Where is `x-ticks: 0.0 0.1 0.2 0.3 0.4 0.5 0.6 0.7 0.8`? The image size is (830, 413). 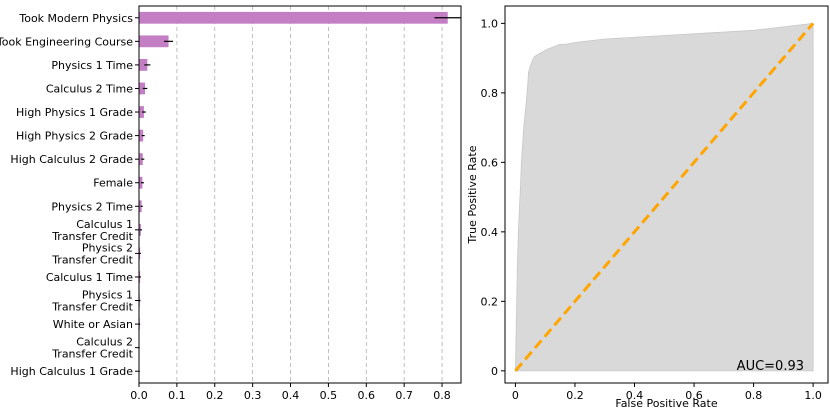
x-ticks: 0.0 0.1 0.2 0.3 0.4 0.5 0.6 0.7 0.8 is located at coordinates (290, 392).